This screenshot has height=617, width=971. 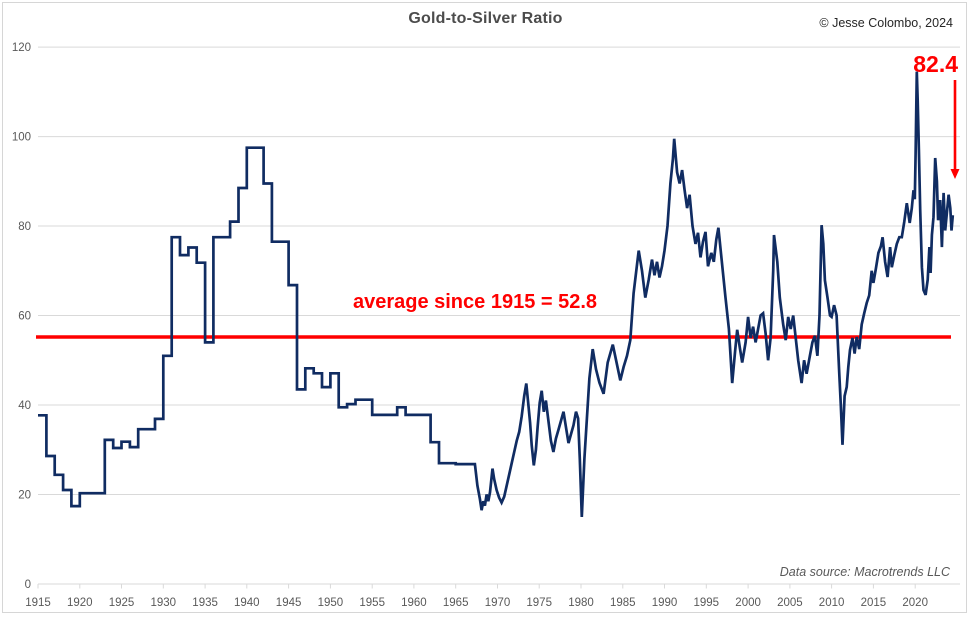 What do you see at coordinates (38, 603) in the screenshot?
I see `x-tick-label: 1915` at bounding box center [38, 603].